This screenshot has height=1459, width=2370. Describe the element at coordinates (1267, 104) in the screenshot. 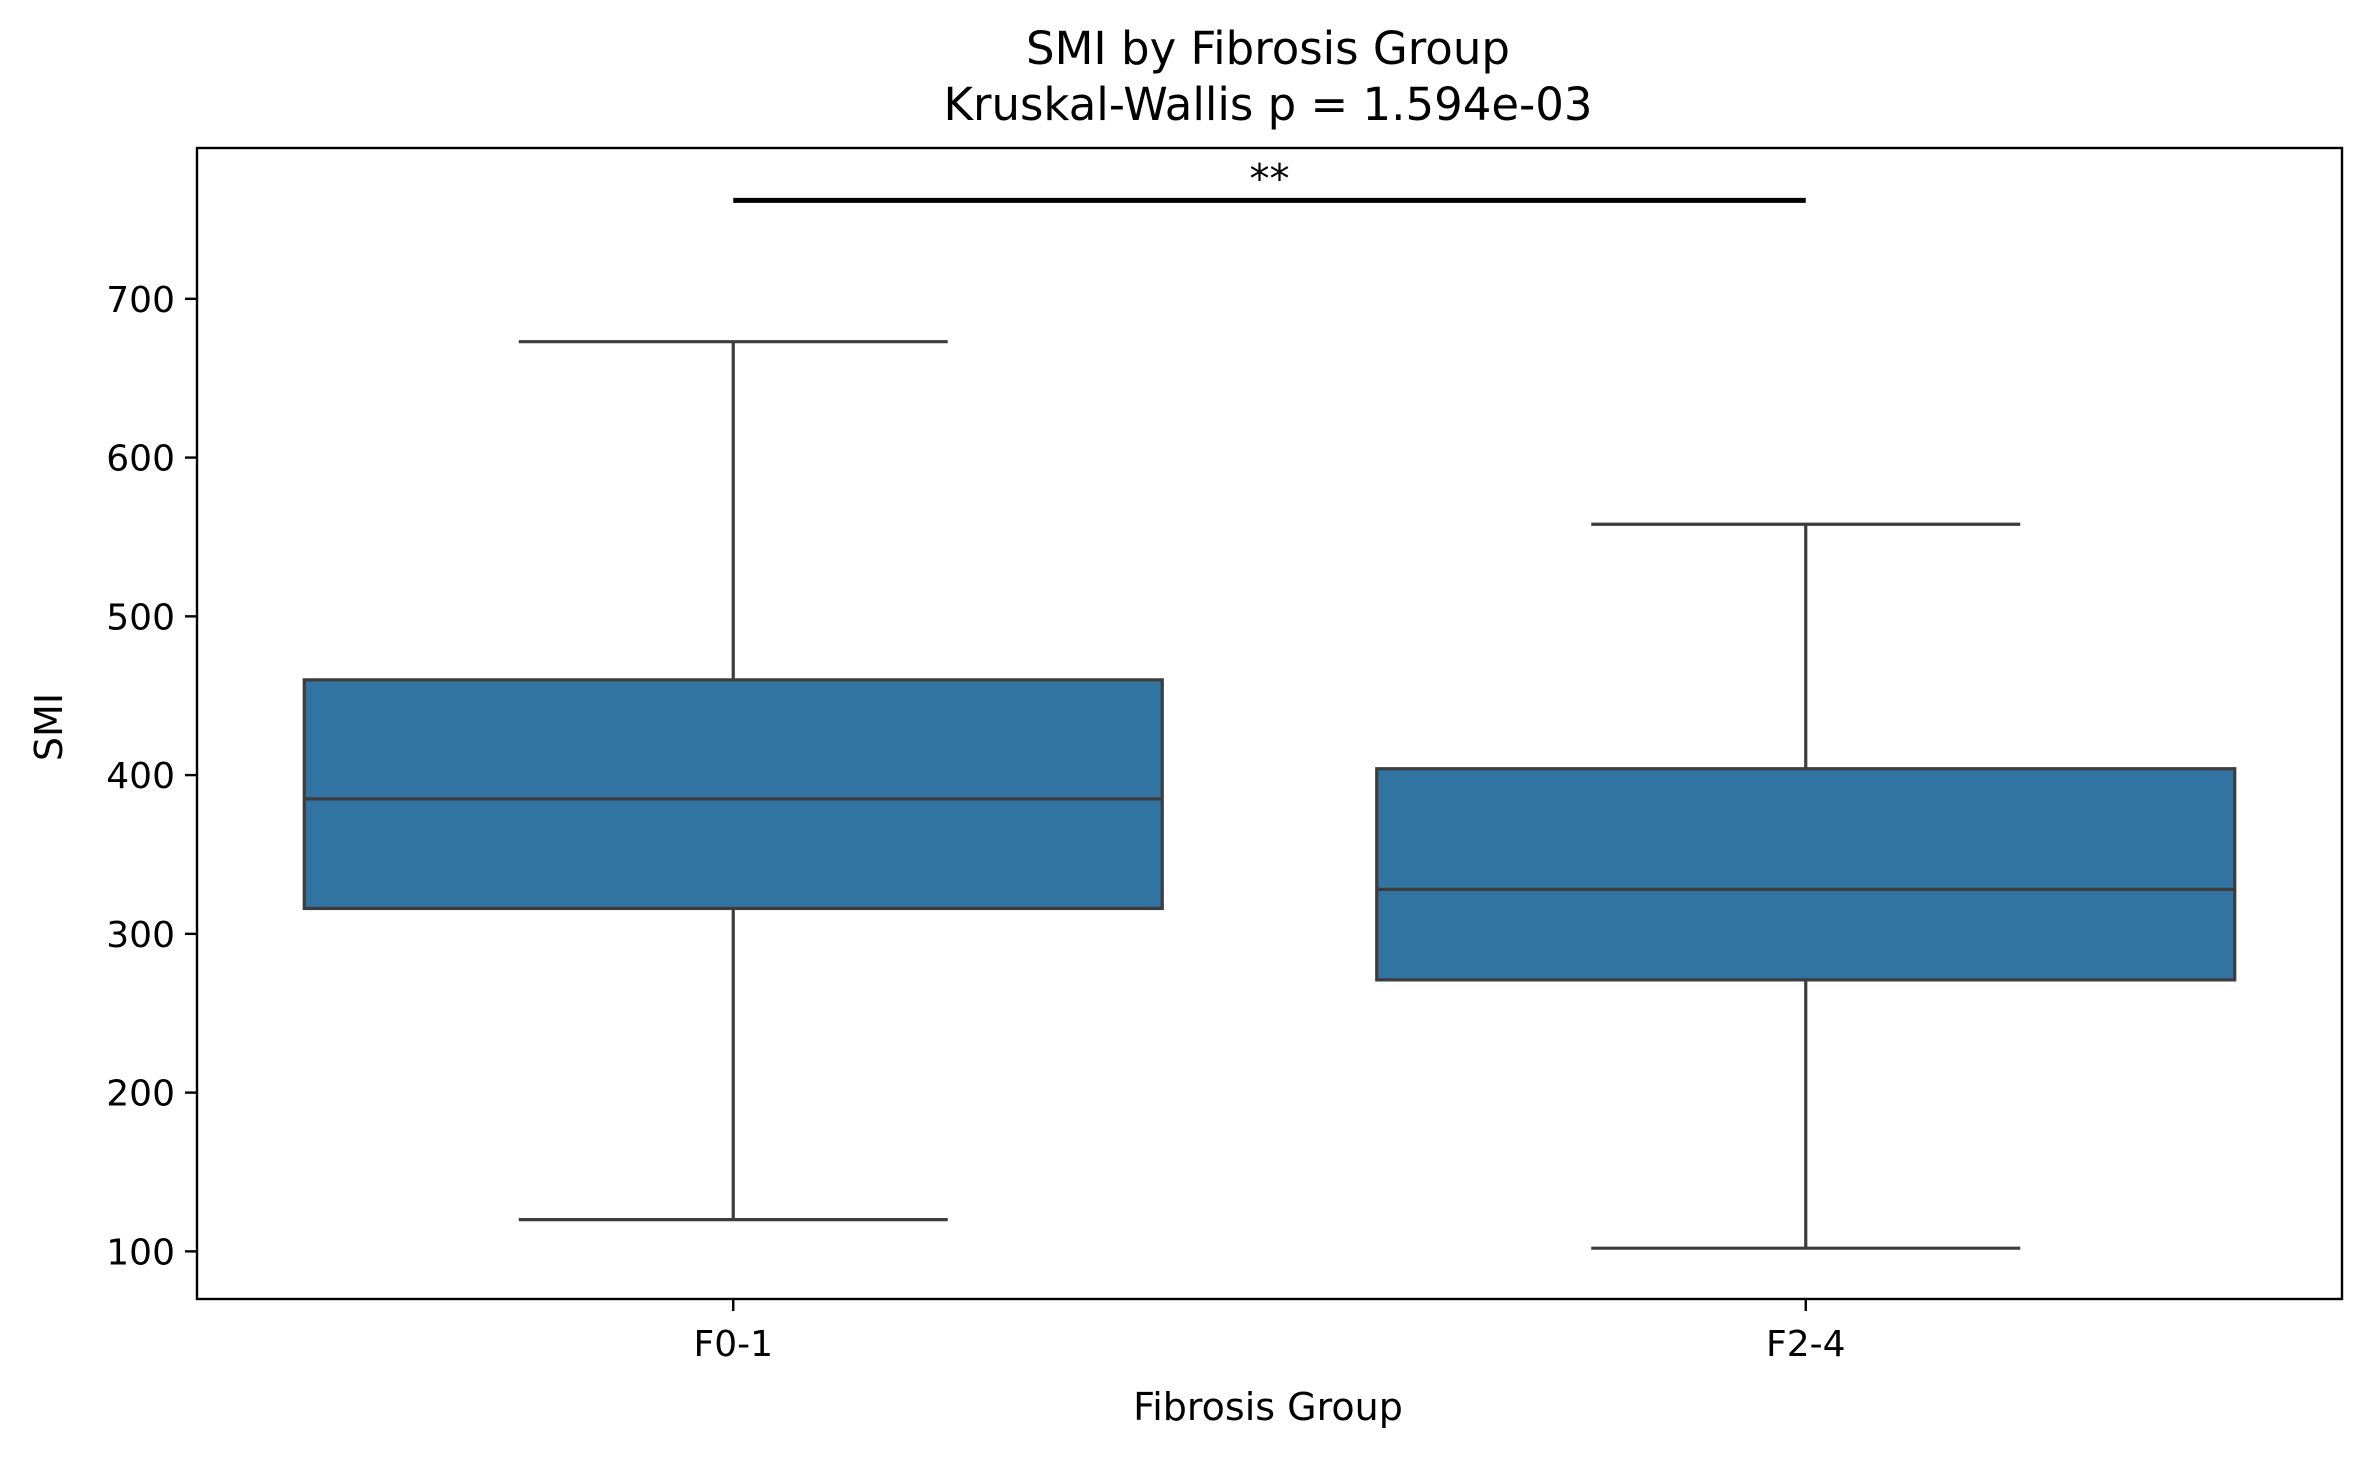

I see `chart-subtitle: Kruskal-Wallis p = 1.594e-03` at that location.